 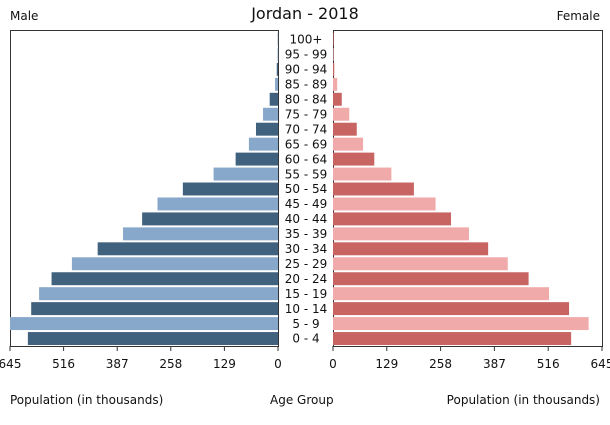 What do you see at coordinates (306, 159) in the screenshot?
I see `age-label-60-64: 60 - 64` at bounding box center [306, 159].